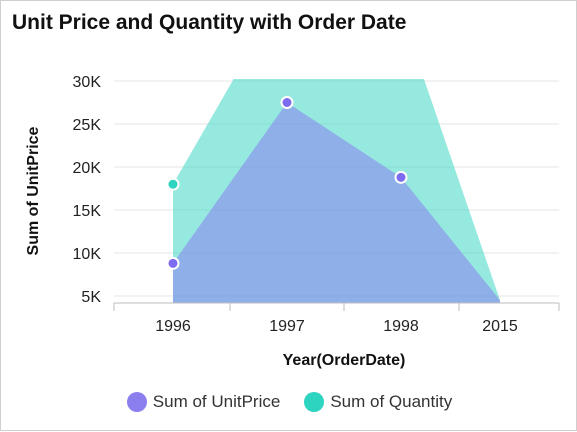  Describe the element at coordinates (87, 190) in the screenshot. I see `y-axis-ticks: 5K 10K 15K 20K 25K 30K` at that location.